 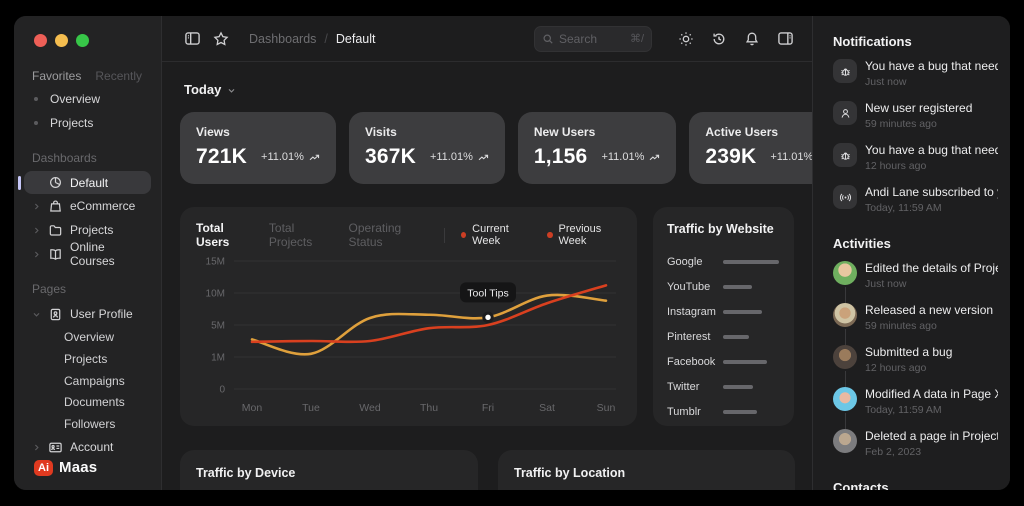 What do you see at coordinates (585, 235) in the screenshot?
I see `legend-previous-week: Previous Week` at bounding box center [585, 235].